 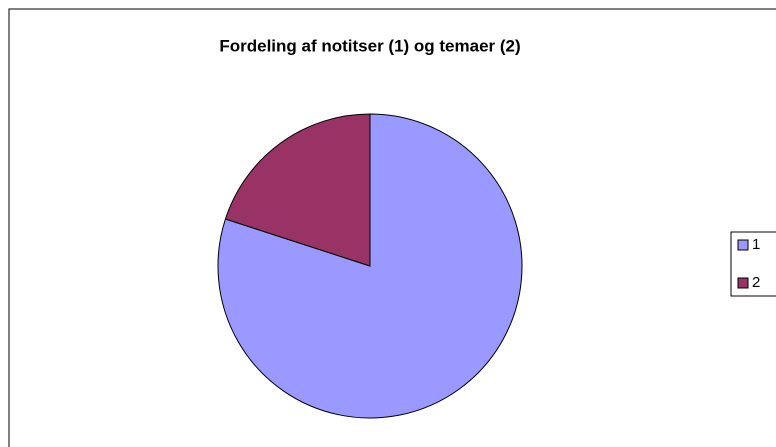 What do you see at coordinates (756, 244) in the screenshot?
I see `legend-label: 1` at bounding box center [756, 244].